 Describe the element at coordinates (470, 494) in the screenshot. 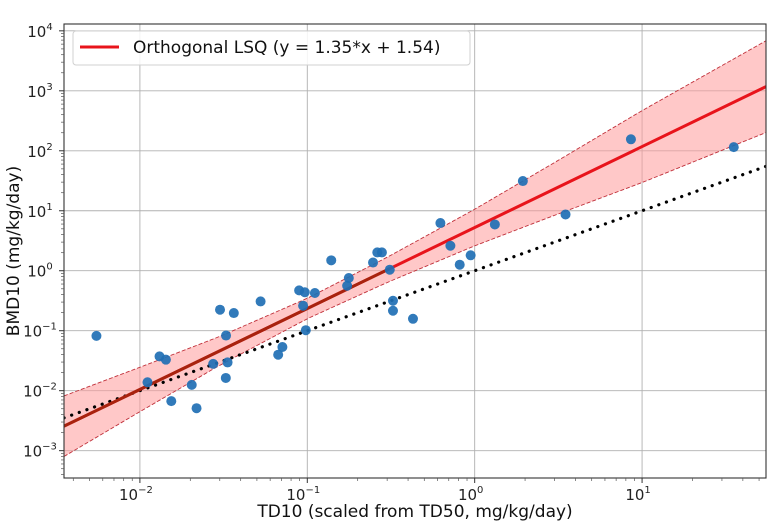

I see `x-tick-label: 10⁰` at that location.